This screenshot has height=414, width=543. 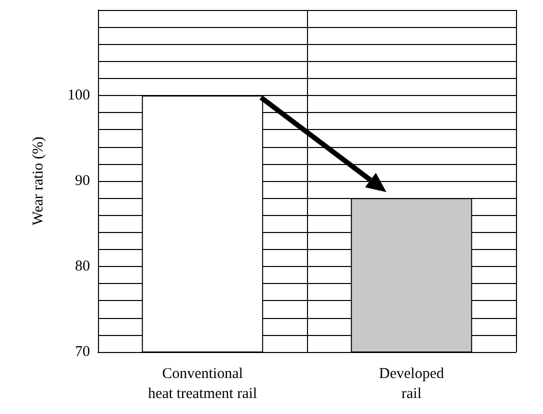 What do you see at coordinates (79, 96) in the screenshot?
I see `y-tick-label: 100` at bounding box center [79, 96].